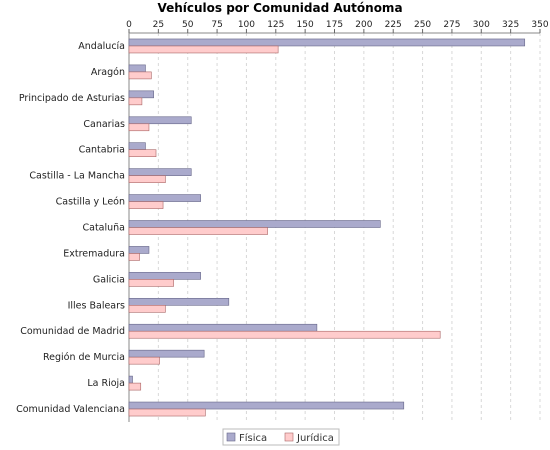 The height and width of the screenshot is (450, 550). What do you see at coordinates (84, 357) in the screenshot?
I see `category-label: Región de Murcia` at bounding box center [84, 357].